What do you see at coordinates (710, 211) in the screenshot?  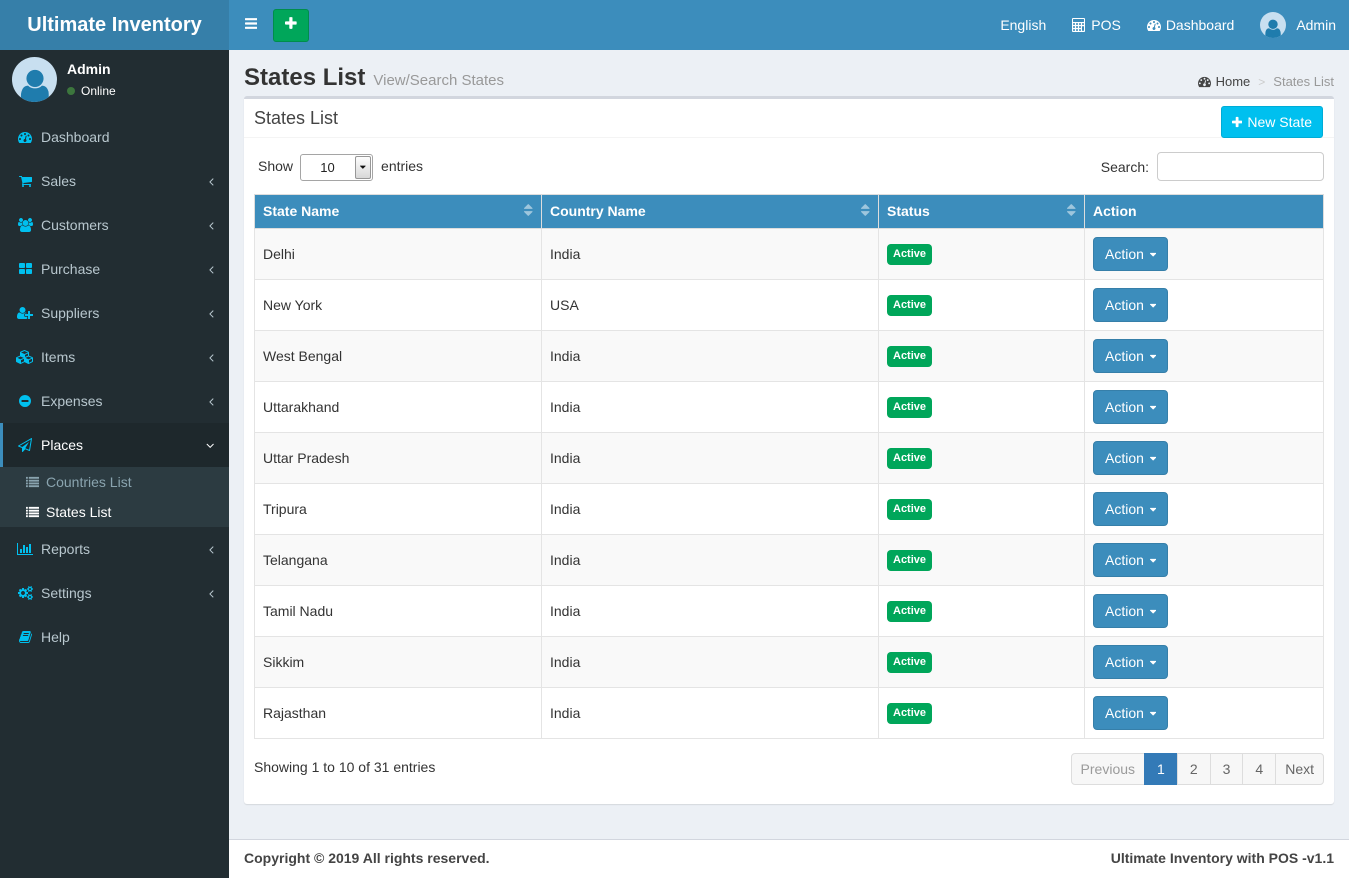 I see `column-header: Country Name` at bounding box center [710, 211].